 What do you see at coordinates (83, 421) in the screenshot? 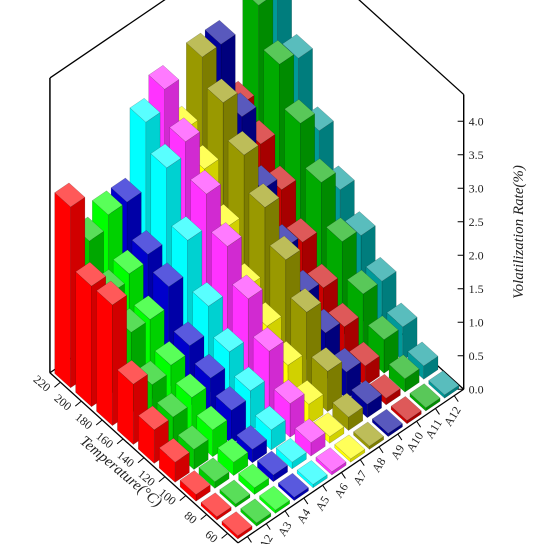
I see `x-tick-label: 180` at bounding box center [83, 421].